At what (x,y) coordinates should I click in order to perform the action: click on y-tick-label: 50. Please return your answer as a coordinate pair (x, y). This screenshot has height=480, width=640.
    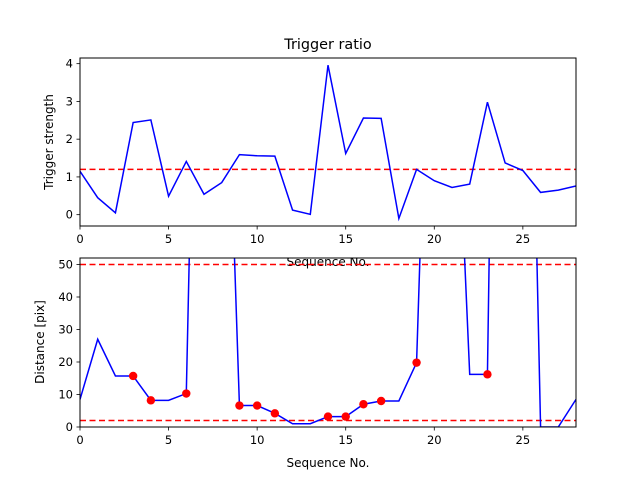
    Looking at the image, I should click on (65, 265).